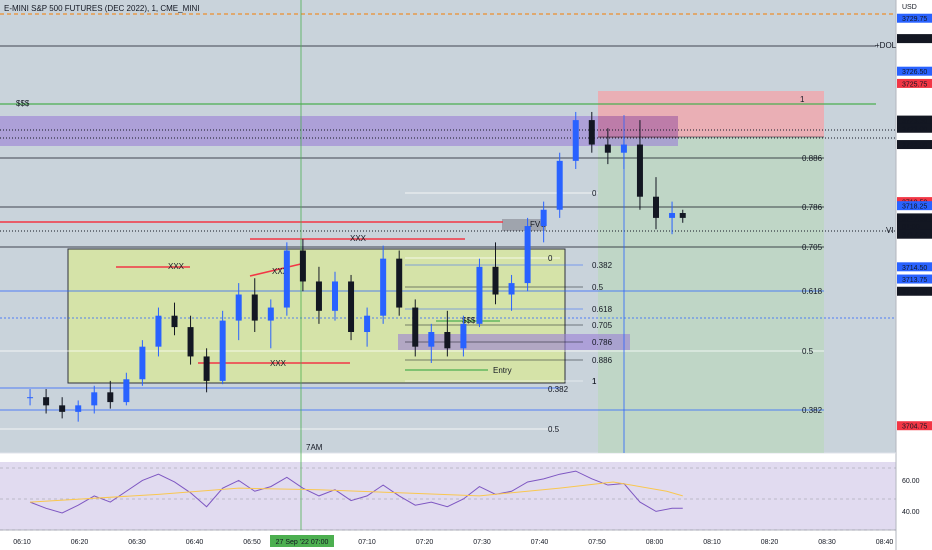 The height and width of the screenshot is (550, 932). What do you see at coordinates (358, 238) in the screenshot?
I see `xxx1-label: XXX` at bounding box center [358, 238].